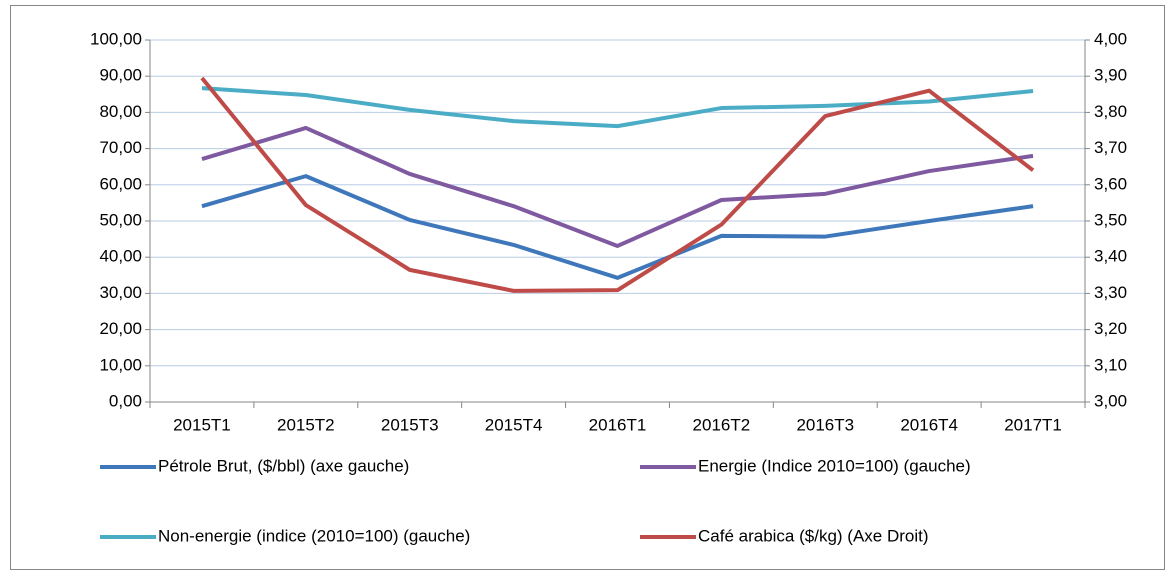 This screenshot has width=1170, height=579. What do you see at coordinates (825, 424) in the screenshot?
I see `x-tick-label: 2016T3` at bounding box center [825, 424].